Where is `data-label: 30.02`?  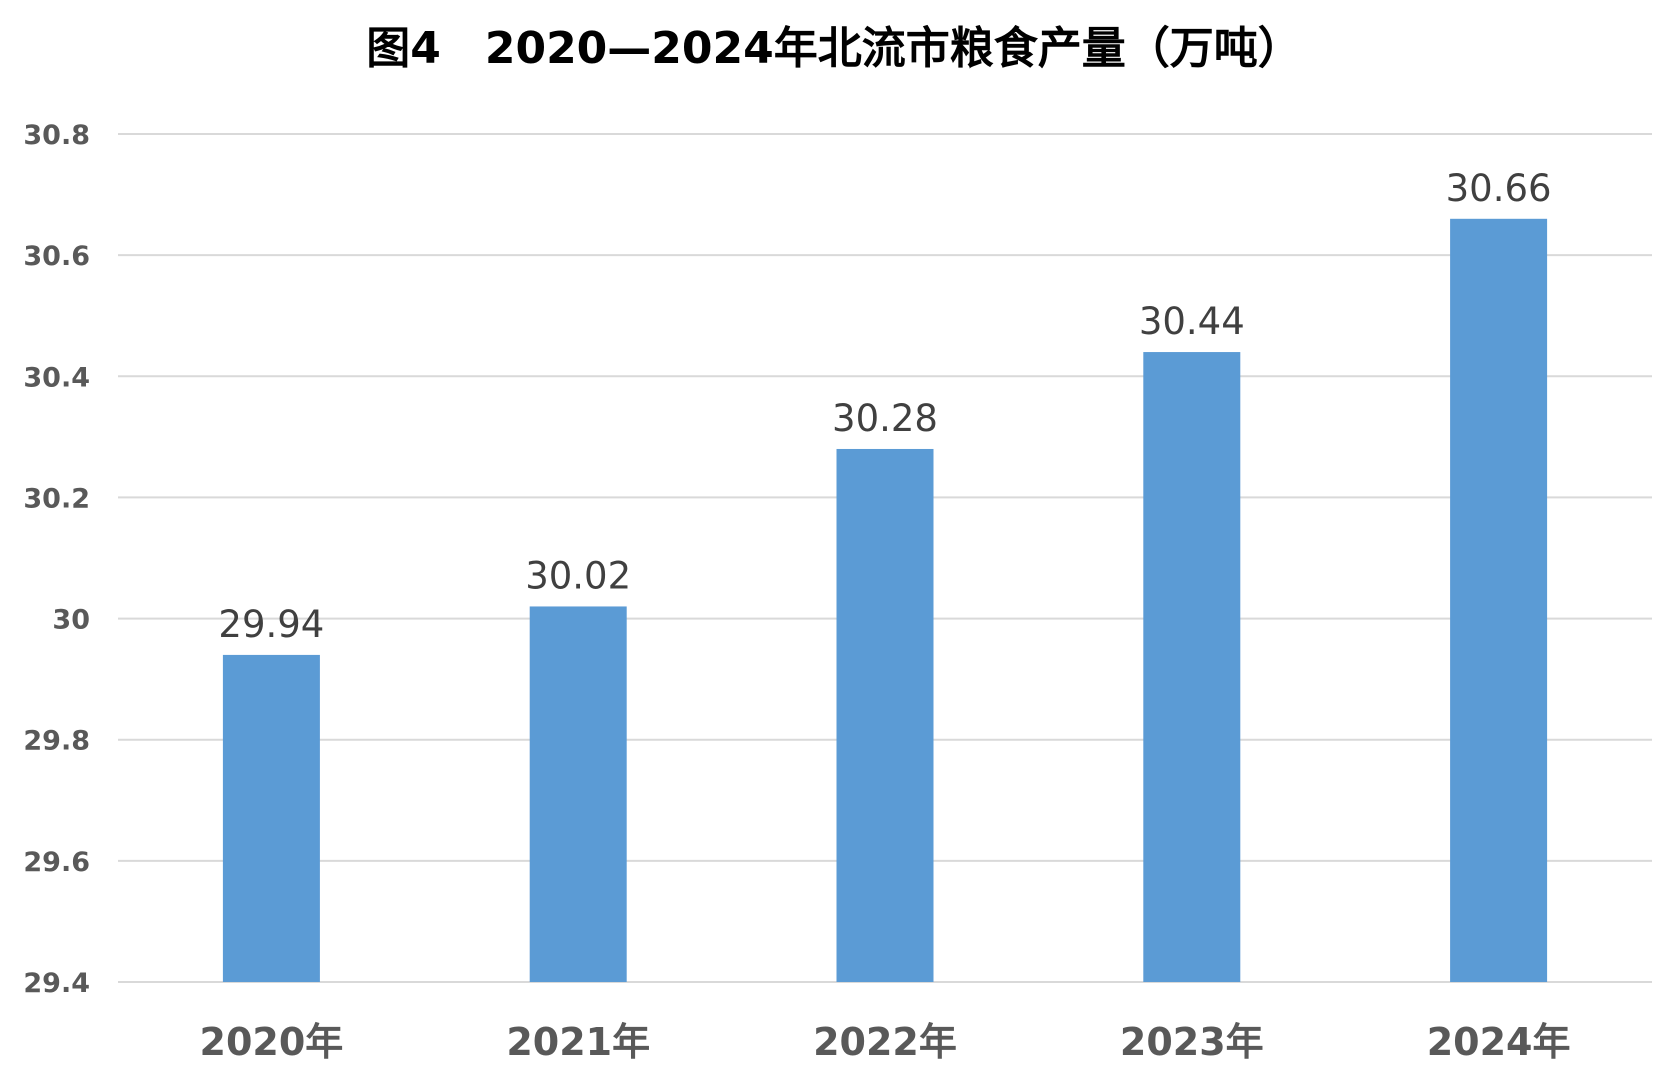 data-label: 30.02 is located at coordinates (578, 575).